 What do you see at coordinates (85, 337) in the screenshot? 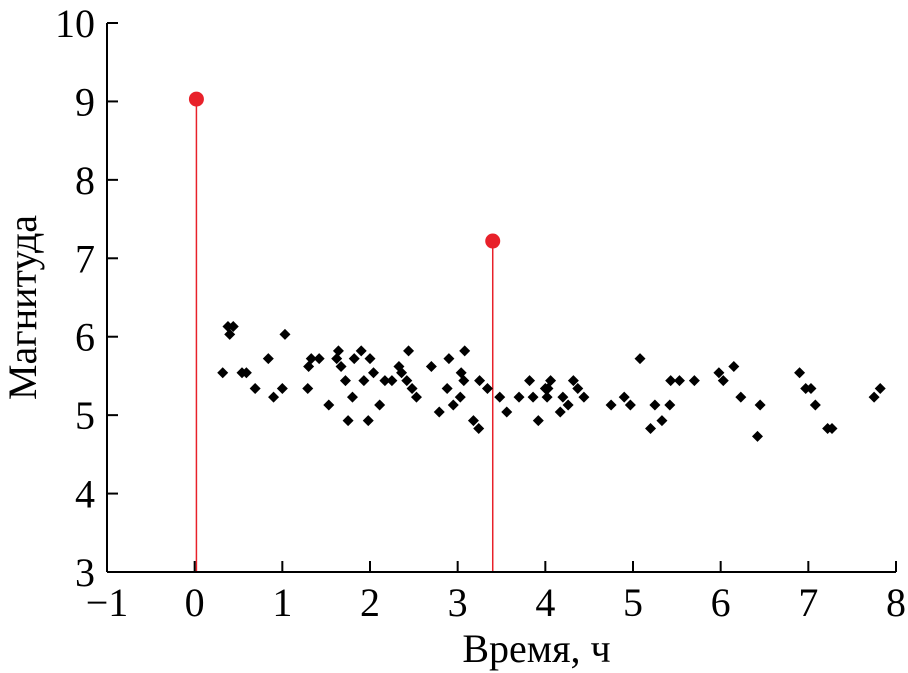
I see `y-tick-label: 6` at bounding box center [85, 337].